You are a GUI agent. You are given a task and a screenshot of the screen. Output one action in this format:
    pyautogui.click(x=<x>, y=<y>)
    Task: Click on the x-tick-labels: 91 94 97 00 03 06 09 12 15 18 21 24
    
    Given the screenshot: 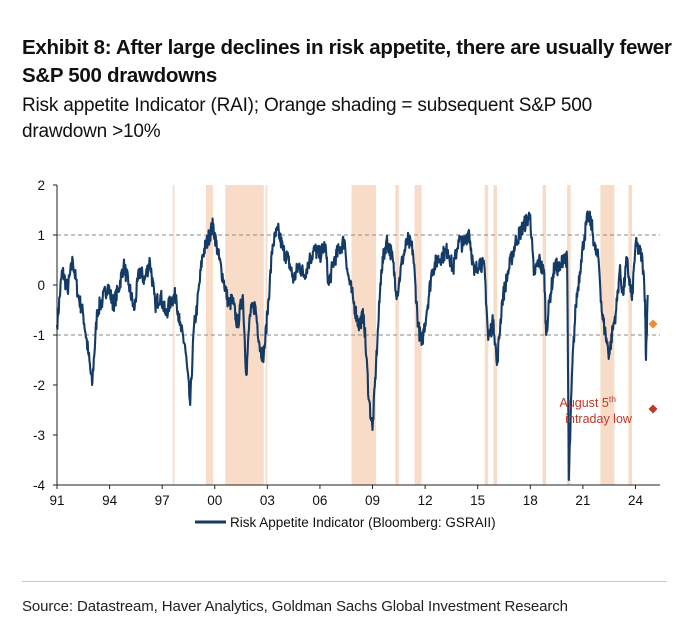 What is the action you would take?
    pyautogui.click(x=346, y=500)
    